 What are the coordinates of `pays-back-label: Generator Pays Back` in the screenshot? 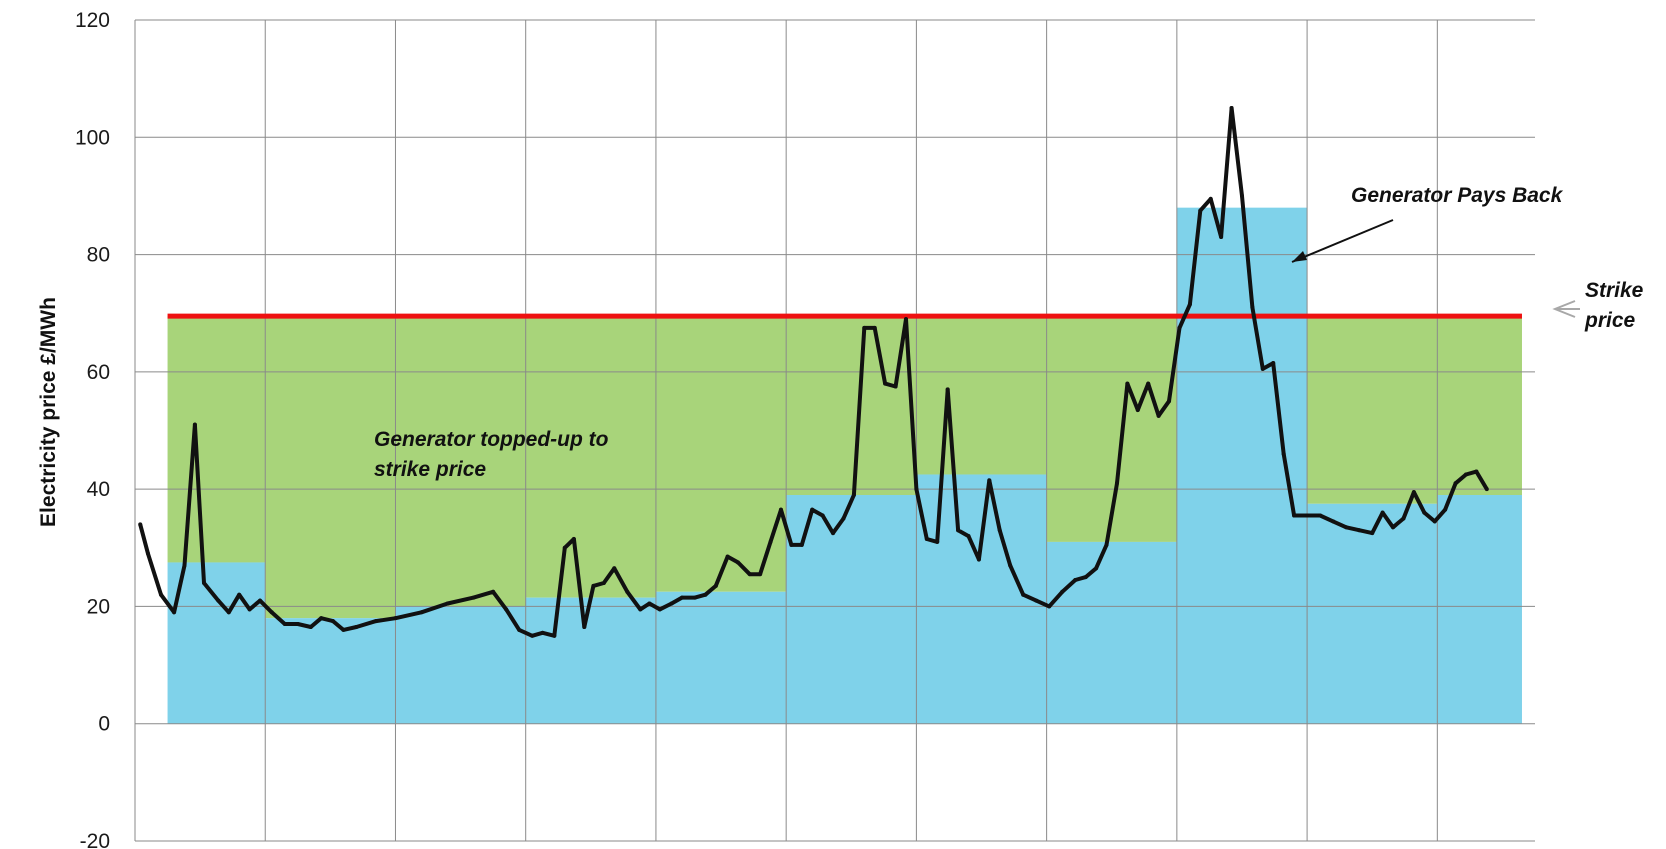 It's located at (1457, 195).